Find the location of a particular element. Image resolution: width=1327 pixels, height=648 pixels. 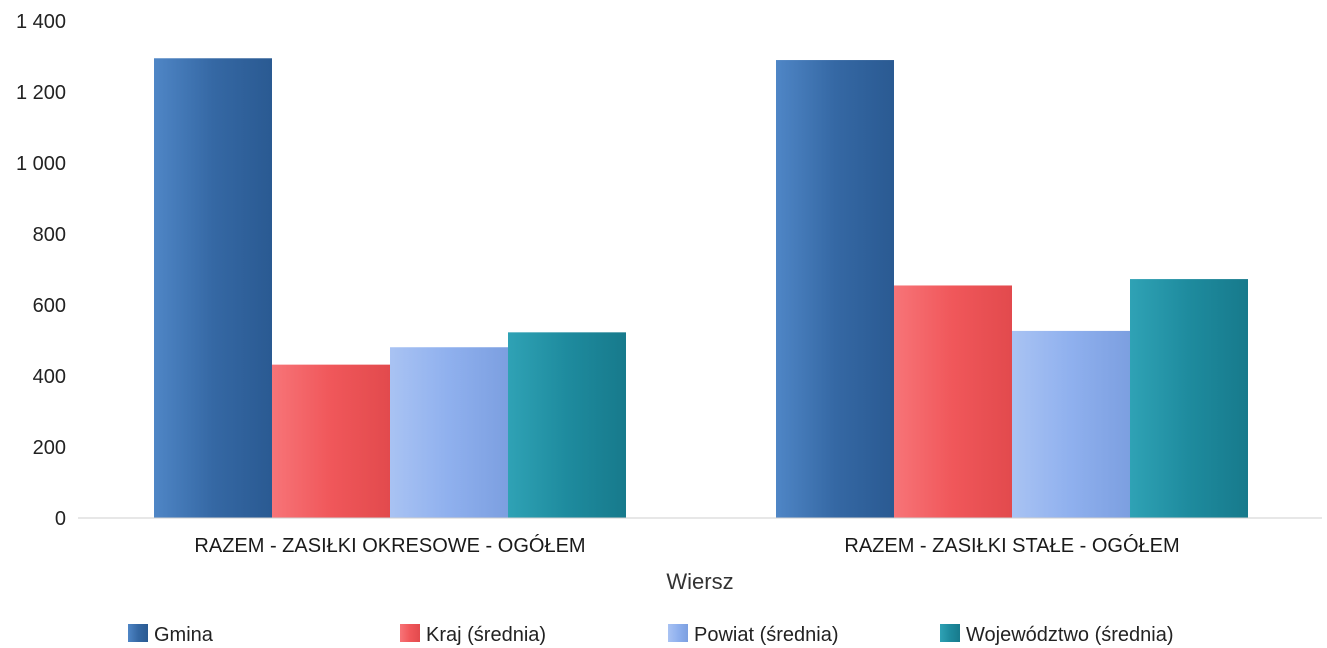

legend-label: Powiat (średnia) is located at coordinates (766, 635).